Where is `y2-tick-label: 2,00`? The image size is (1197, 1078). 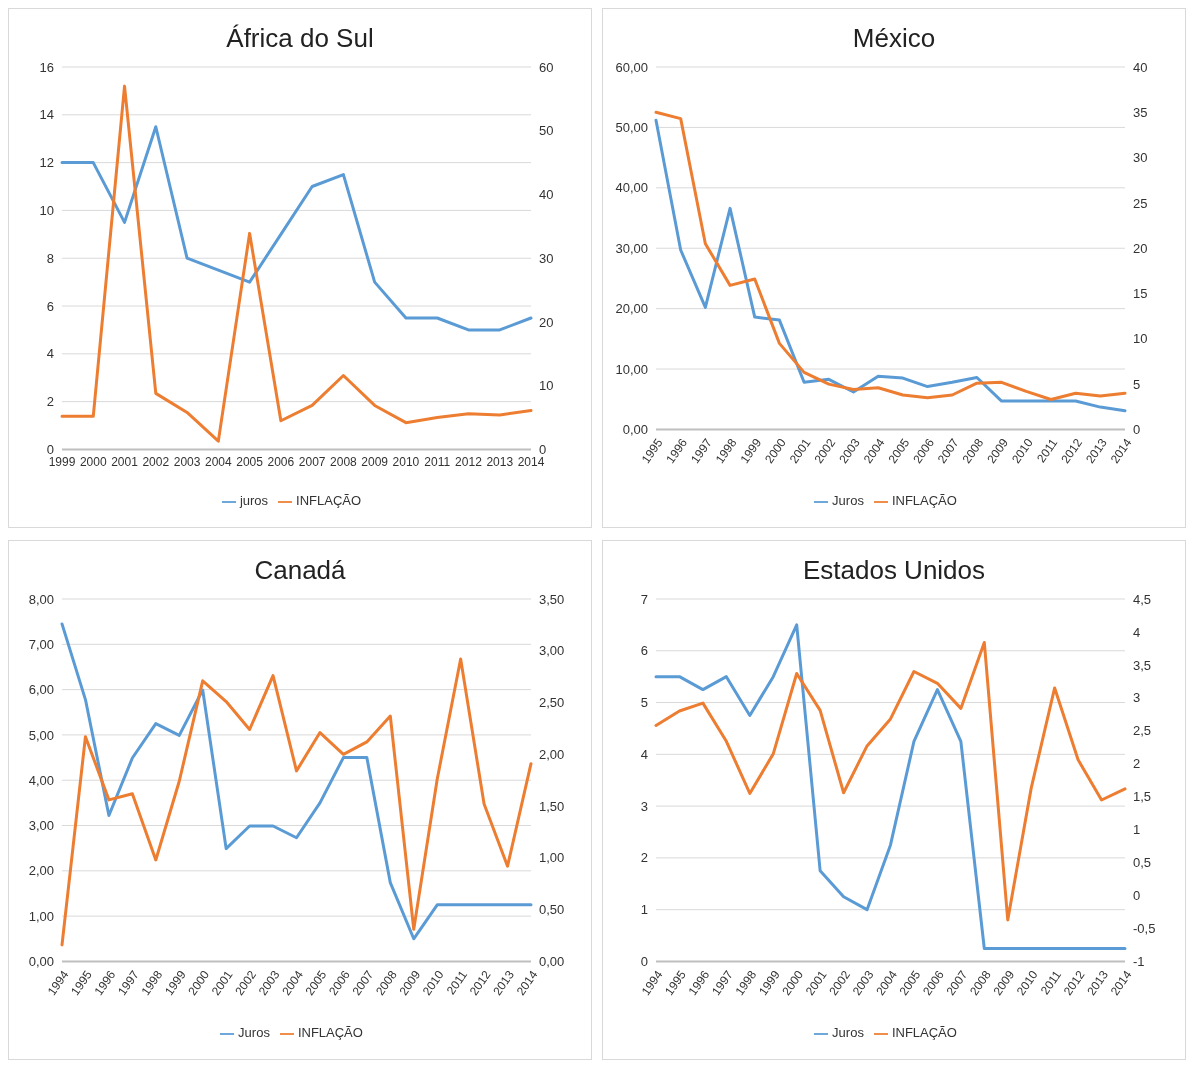 y2-tick-label: 2,00 is located at coordinates (552, 754).